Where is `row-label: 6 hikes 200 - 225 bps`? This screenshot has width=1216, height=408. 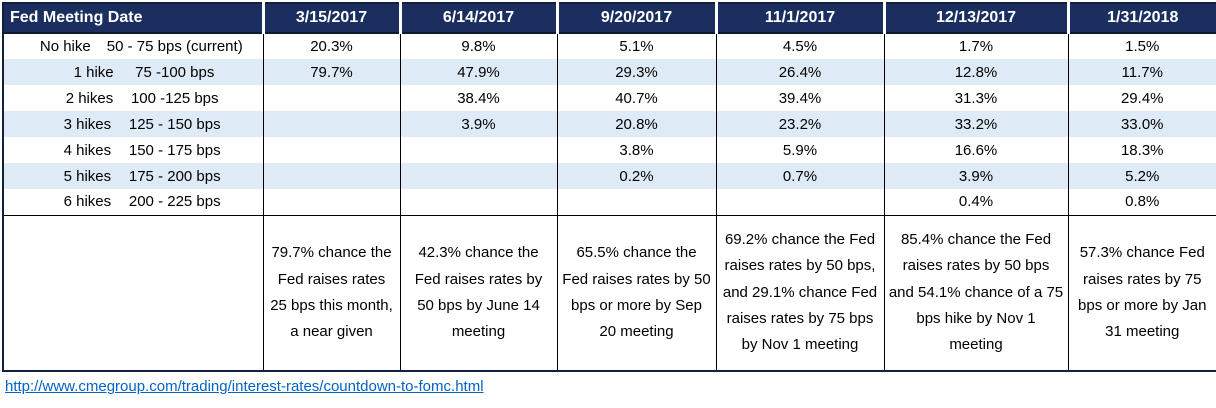
row-label: 6 hikes 200 - 225 bps is located at coordinates (133, 202).